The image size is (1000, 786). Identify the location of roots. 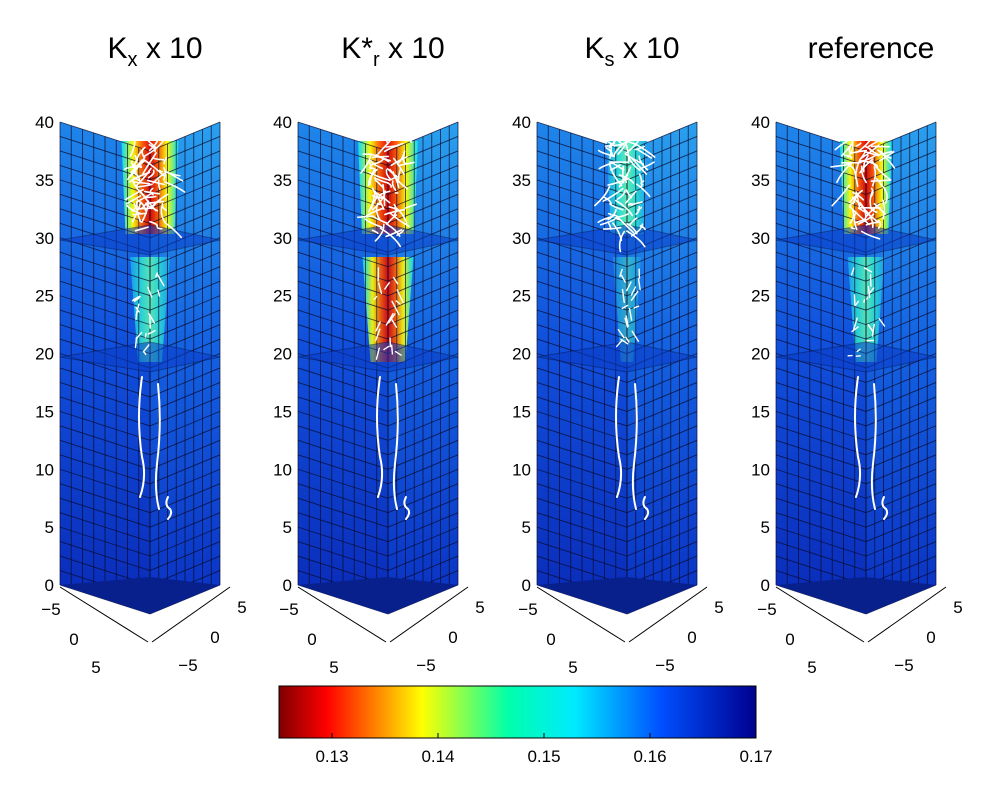
(153, 317).